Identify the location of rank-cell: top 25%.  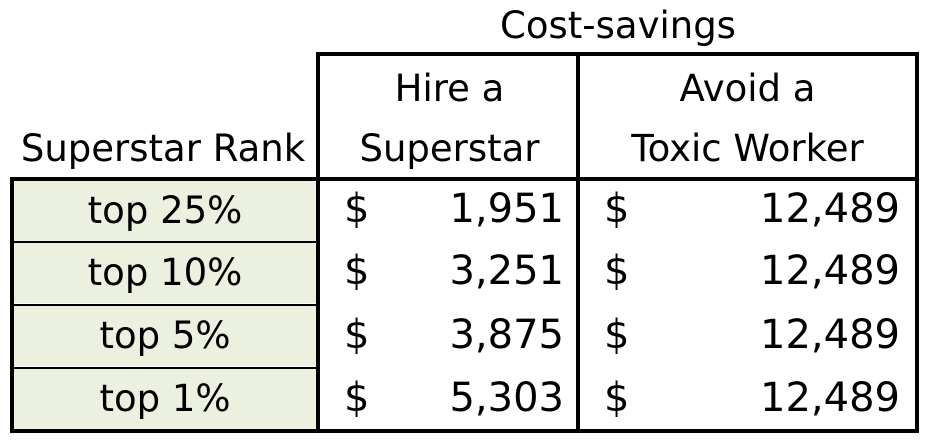
(165, 211).